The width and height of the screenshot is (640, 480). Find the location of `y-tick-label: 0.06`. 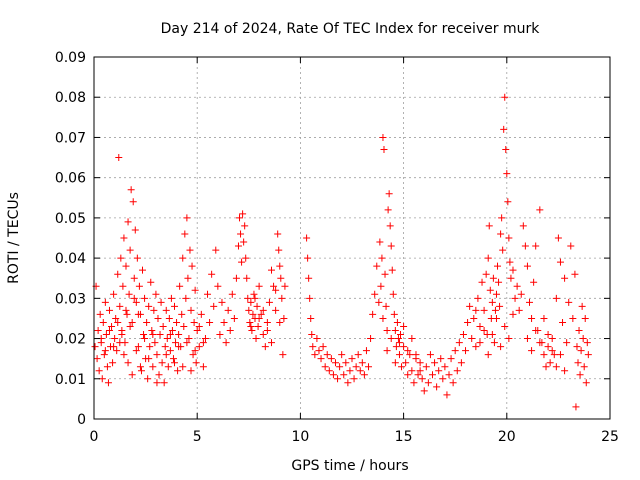

y-tick-label: 0.06 is located at coordinates (70, 179).